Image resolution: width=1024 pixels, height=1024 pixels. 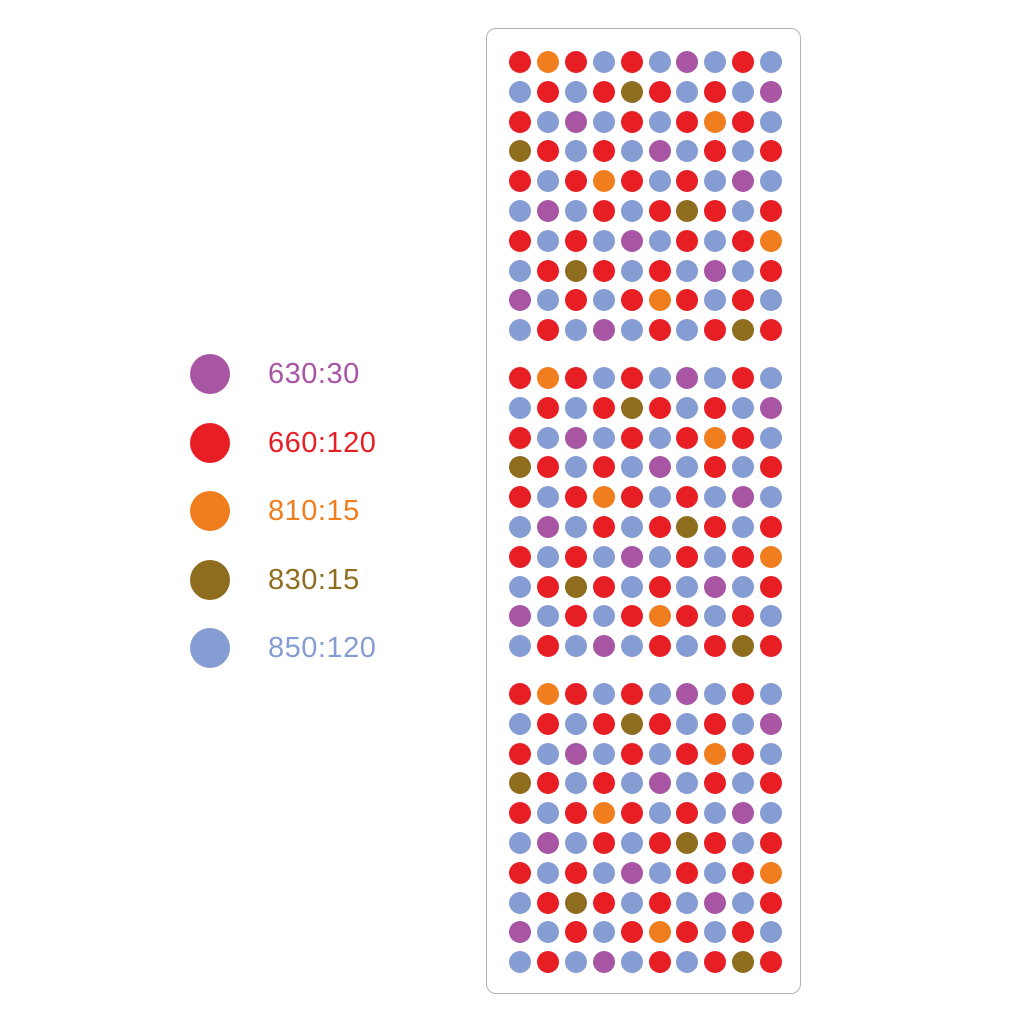 I want to click on legend-item-810: 810:15, so click(x=310, y=511).